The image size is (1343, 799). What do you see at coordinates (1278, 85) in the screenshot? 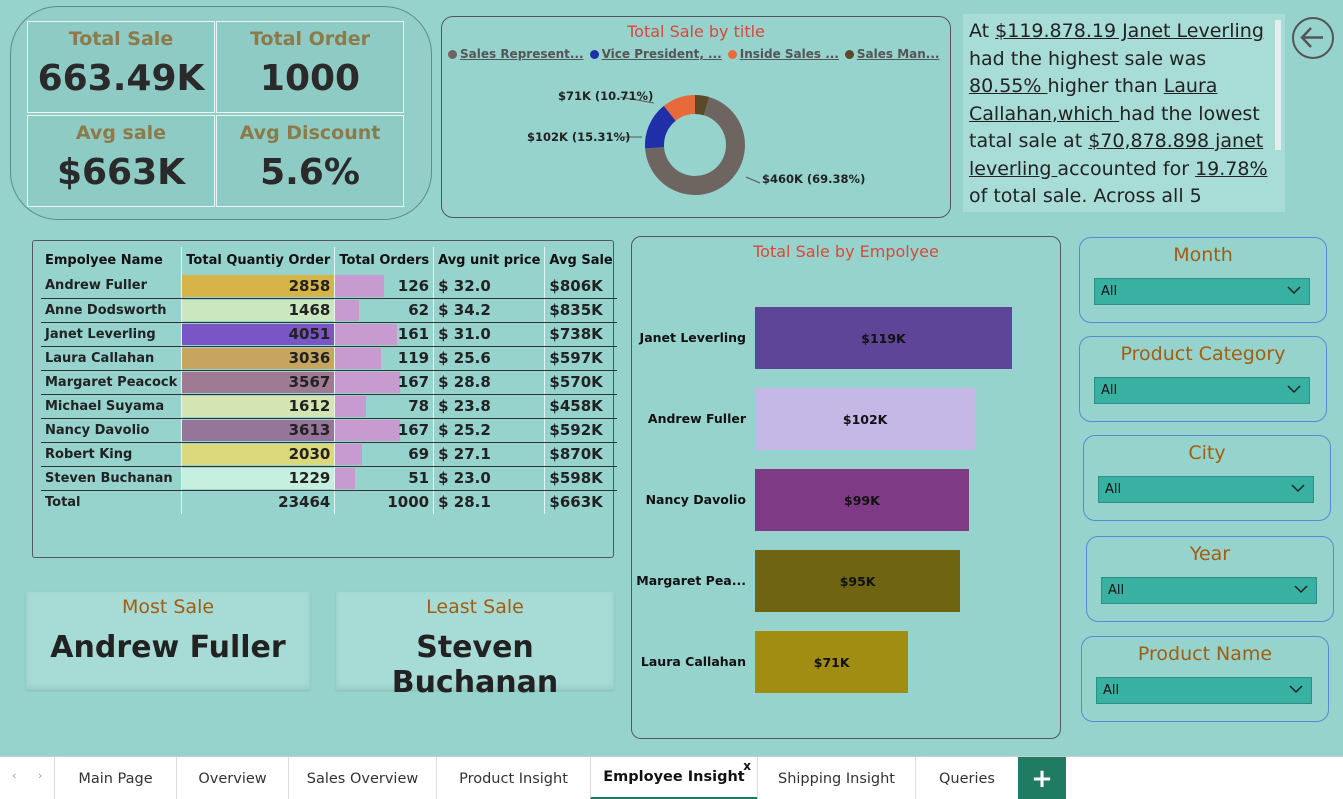
I see `narrative-scrollbar` at bounding box center [1278, 85].